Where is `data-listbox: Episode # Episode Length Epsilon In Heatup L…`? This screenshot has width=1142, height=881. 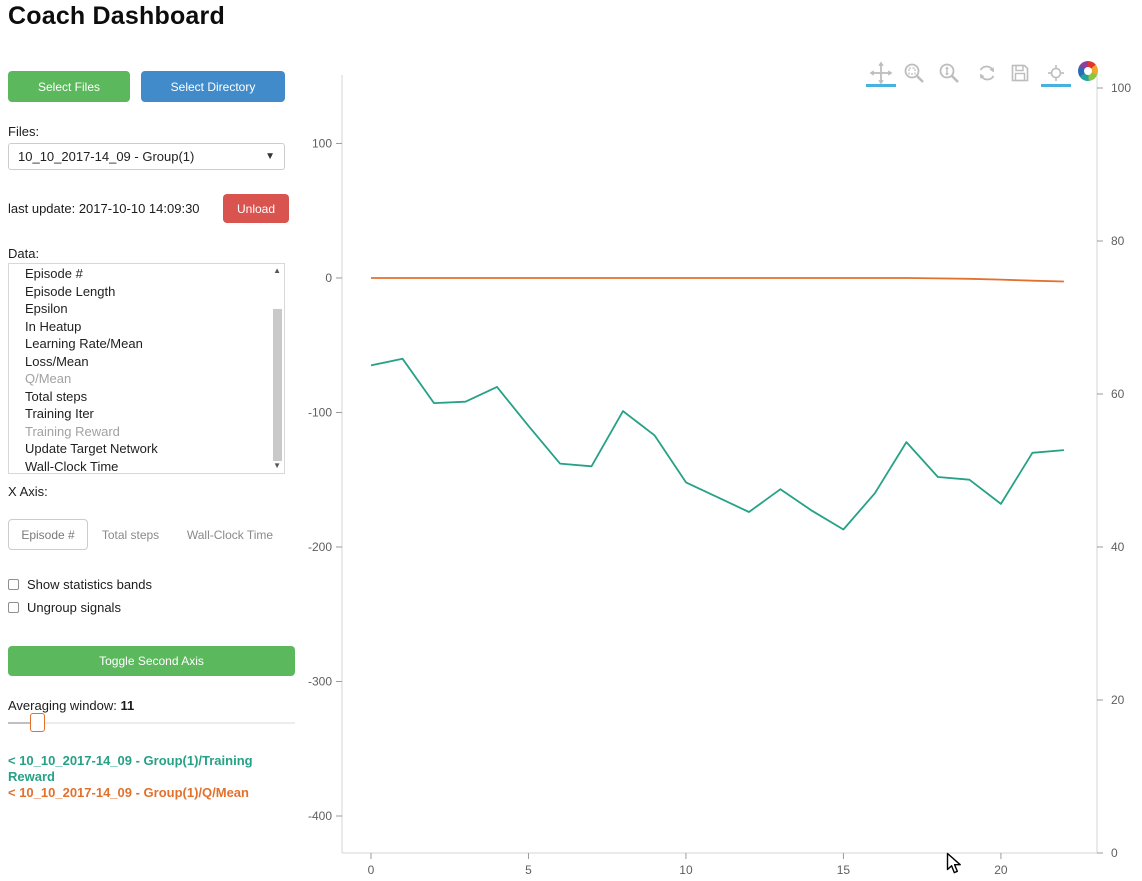 data-listbox: Episode # Episode Length Epsilon In Heatup L… is located at coordinates (146, 368).